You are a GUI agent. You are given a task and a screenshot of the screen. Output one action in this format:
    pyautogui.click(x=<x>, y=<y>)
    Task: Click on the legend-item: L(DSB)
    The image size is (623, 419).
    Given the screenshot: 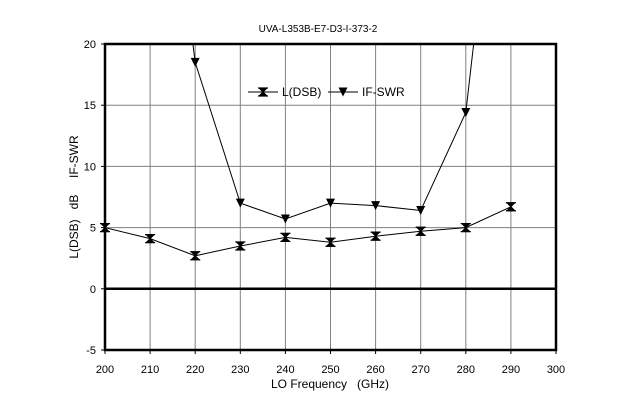 What is the action you would take?
    pyautogui.click(x=284, y=92)
    